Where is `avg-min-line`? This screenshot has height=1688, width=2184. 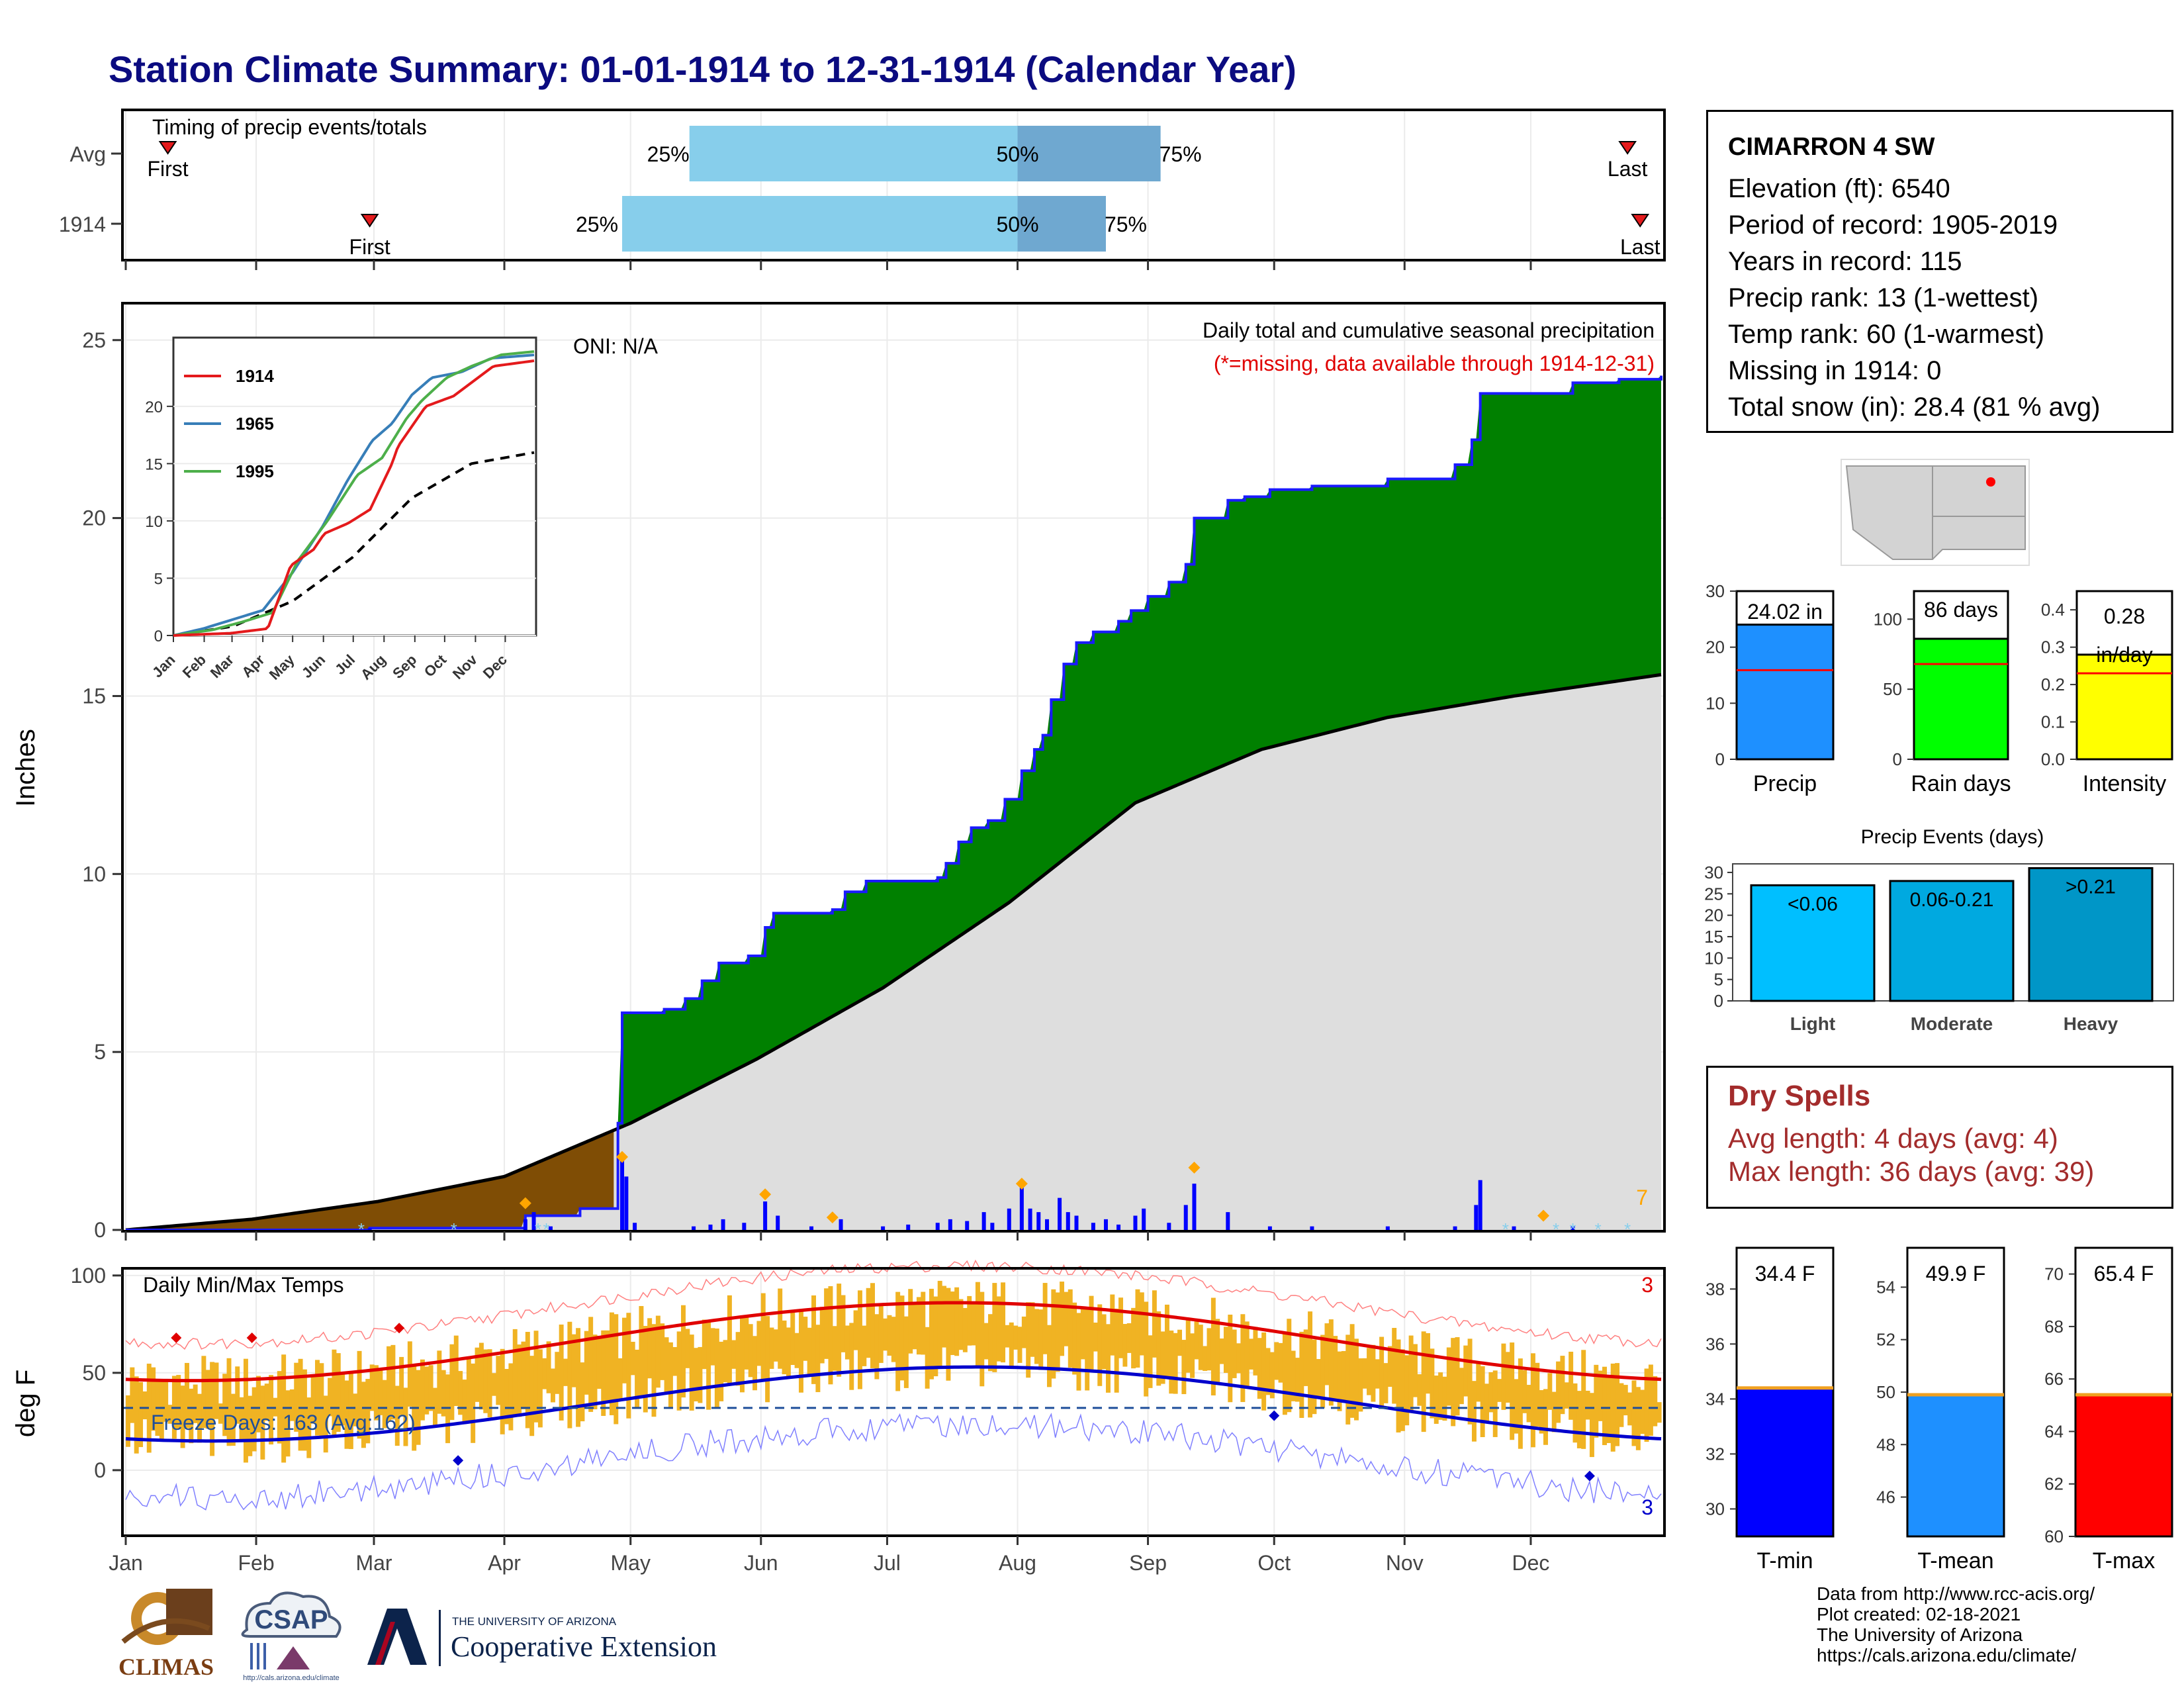 avg-min-line is located at coordinates (893, 1404).